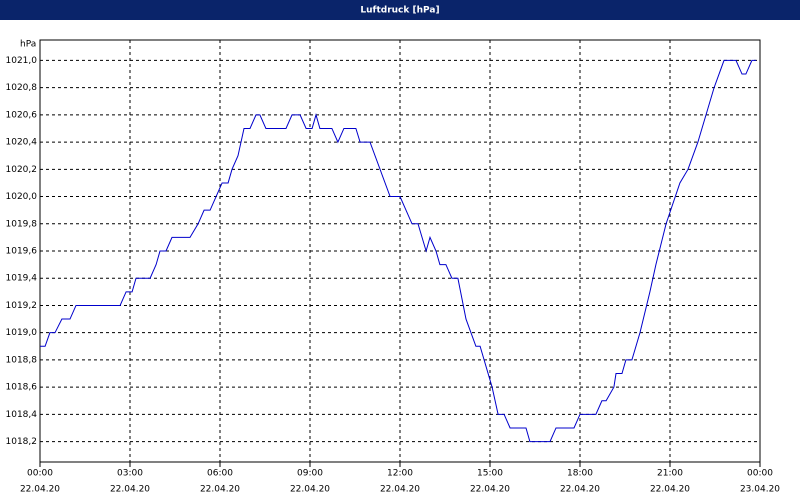 Image resolution: width=800 pixels, height=500 pixels. Describe the element at coordinates (580, 474) in the screenshot. I see `x-tick-label: 18:00` at that location.